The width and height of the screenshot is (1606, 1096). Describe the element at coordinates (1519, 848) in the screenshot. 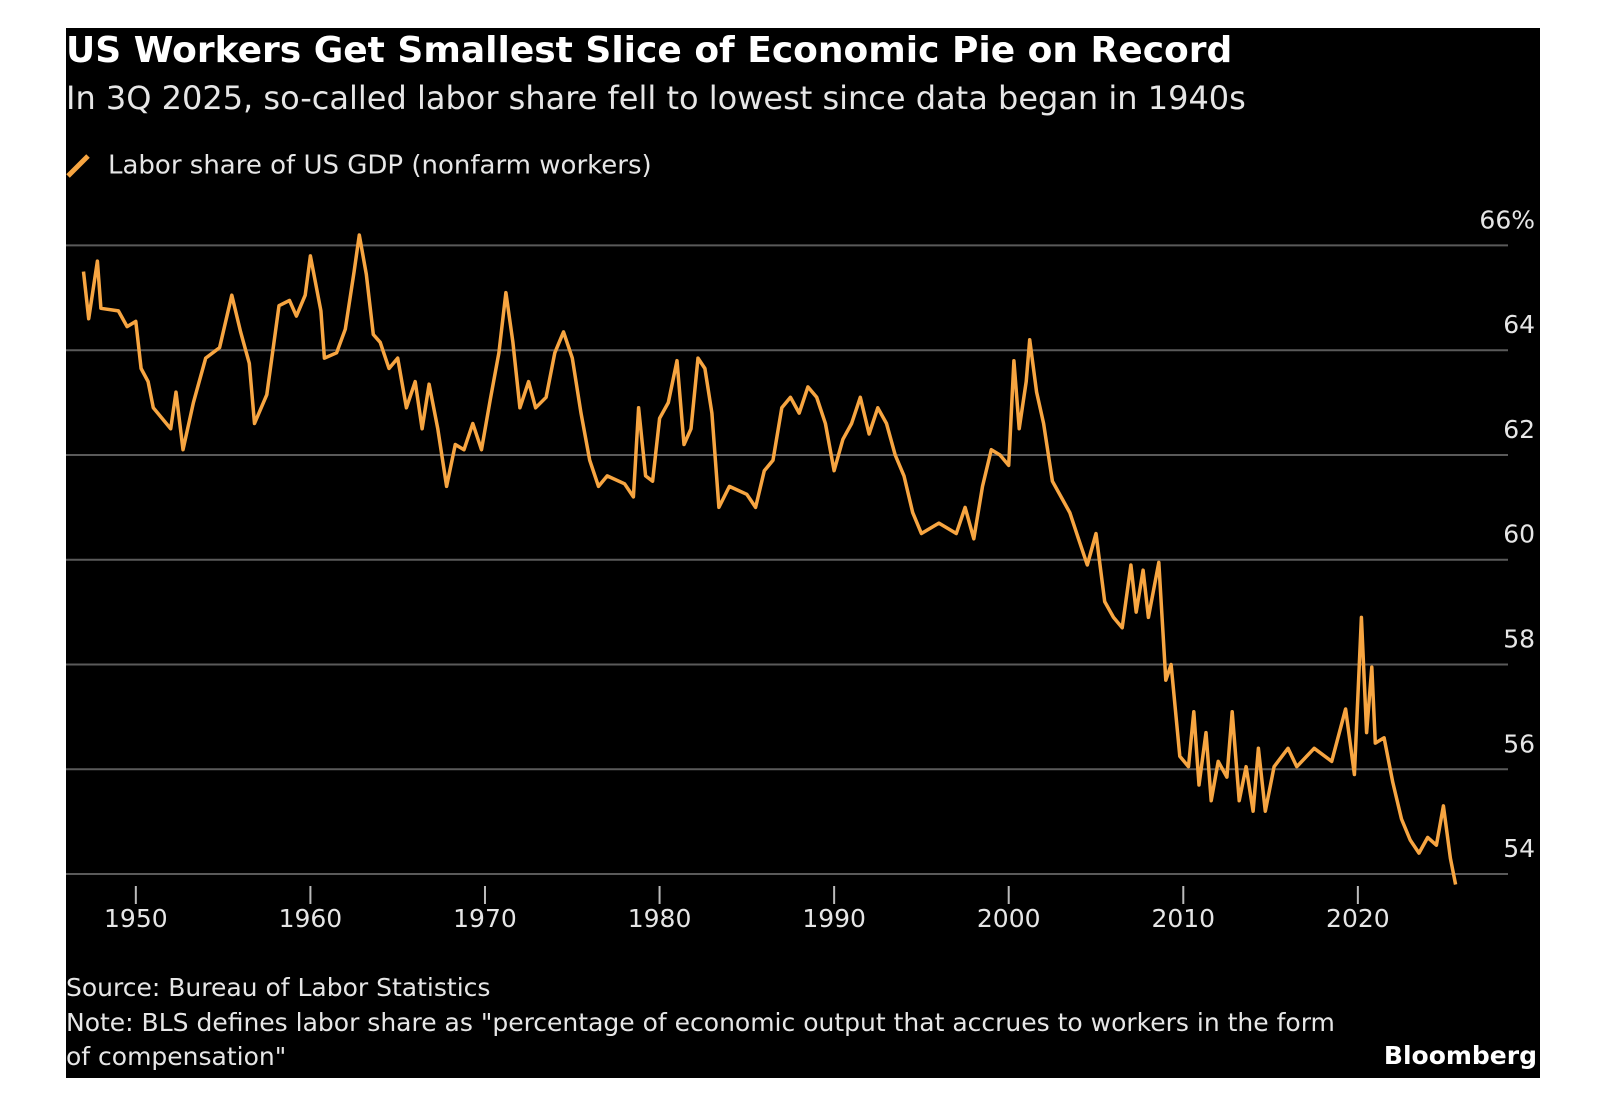

I see `y-tick-label: 54` at that location.